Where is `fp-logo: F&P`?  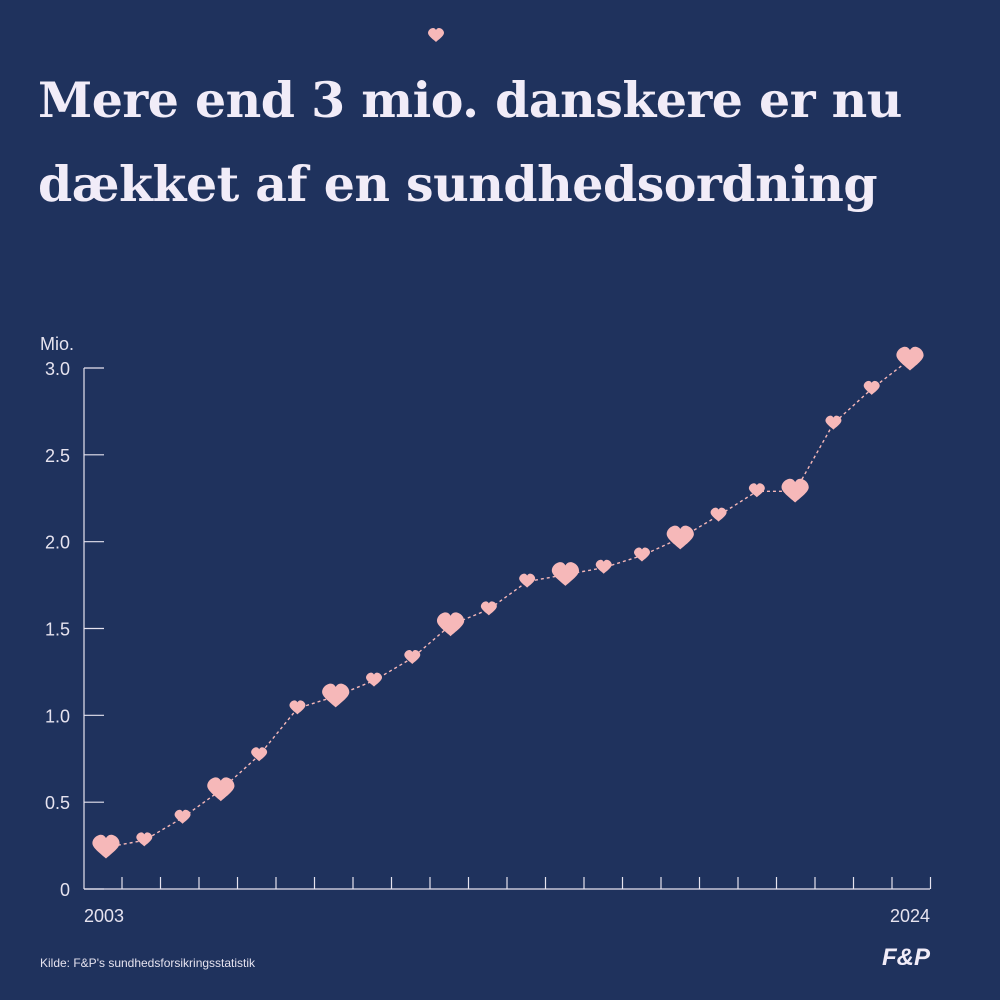
fp-logo: F&P is located at coordinates (906, 957).